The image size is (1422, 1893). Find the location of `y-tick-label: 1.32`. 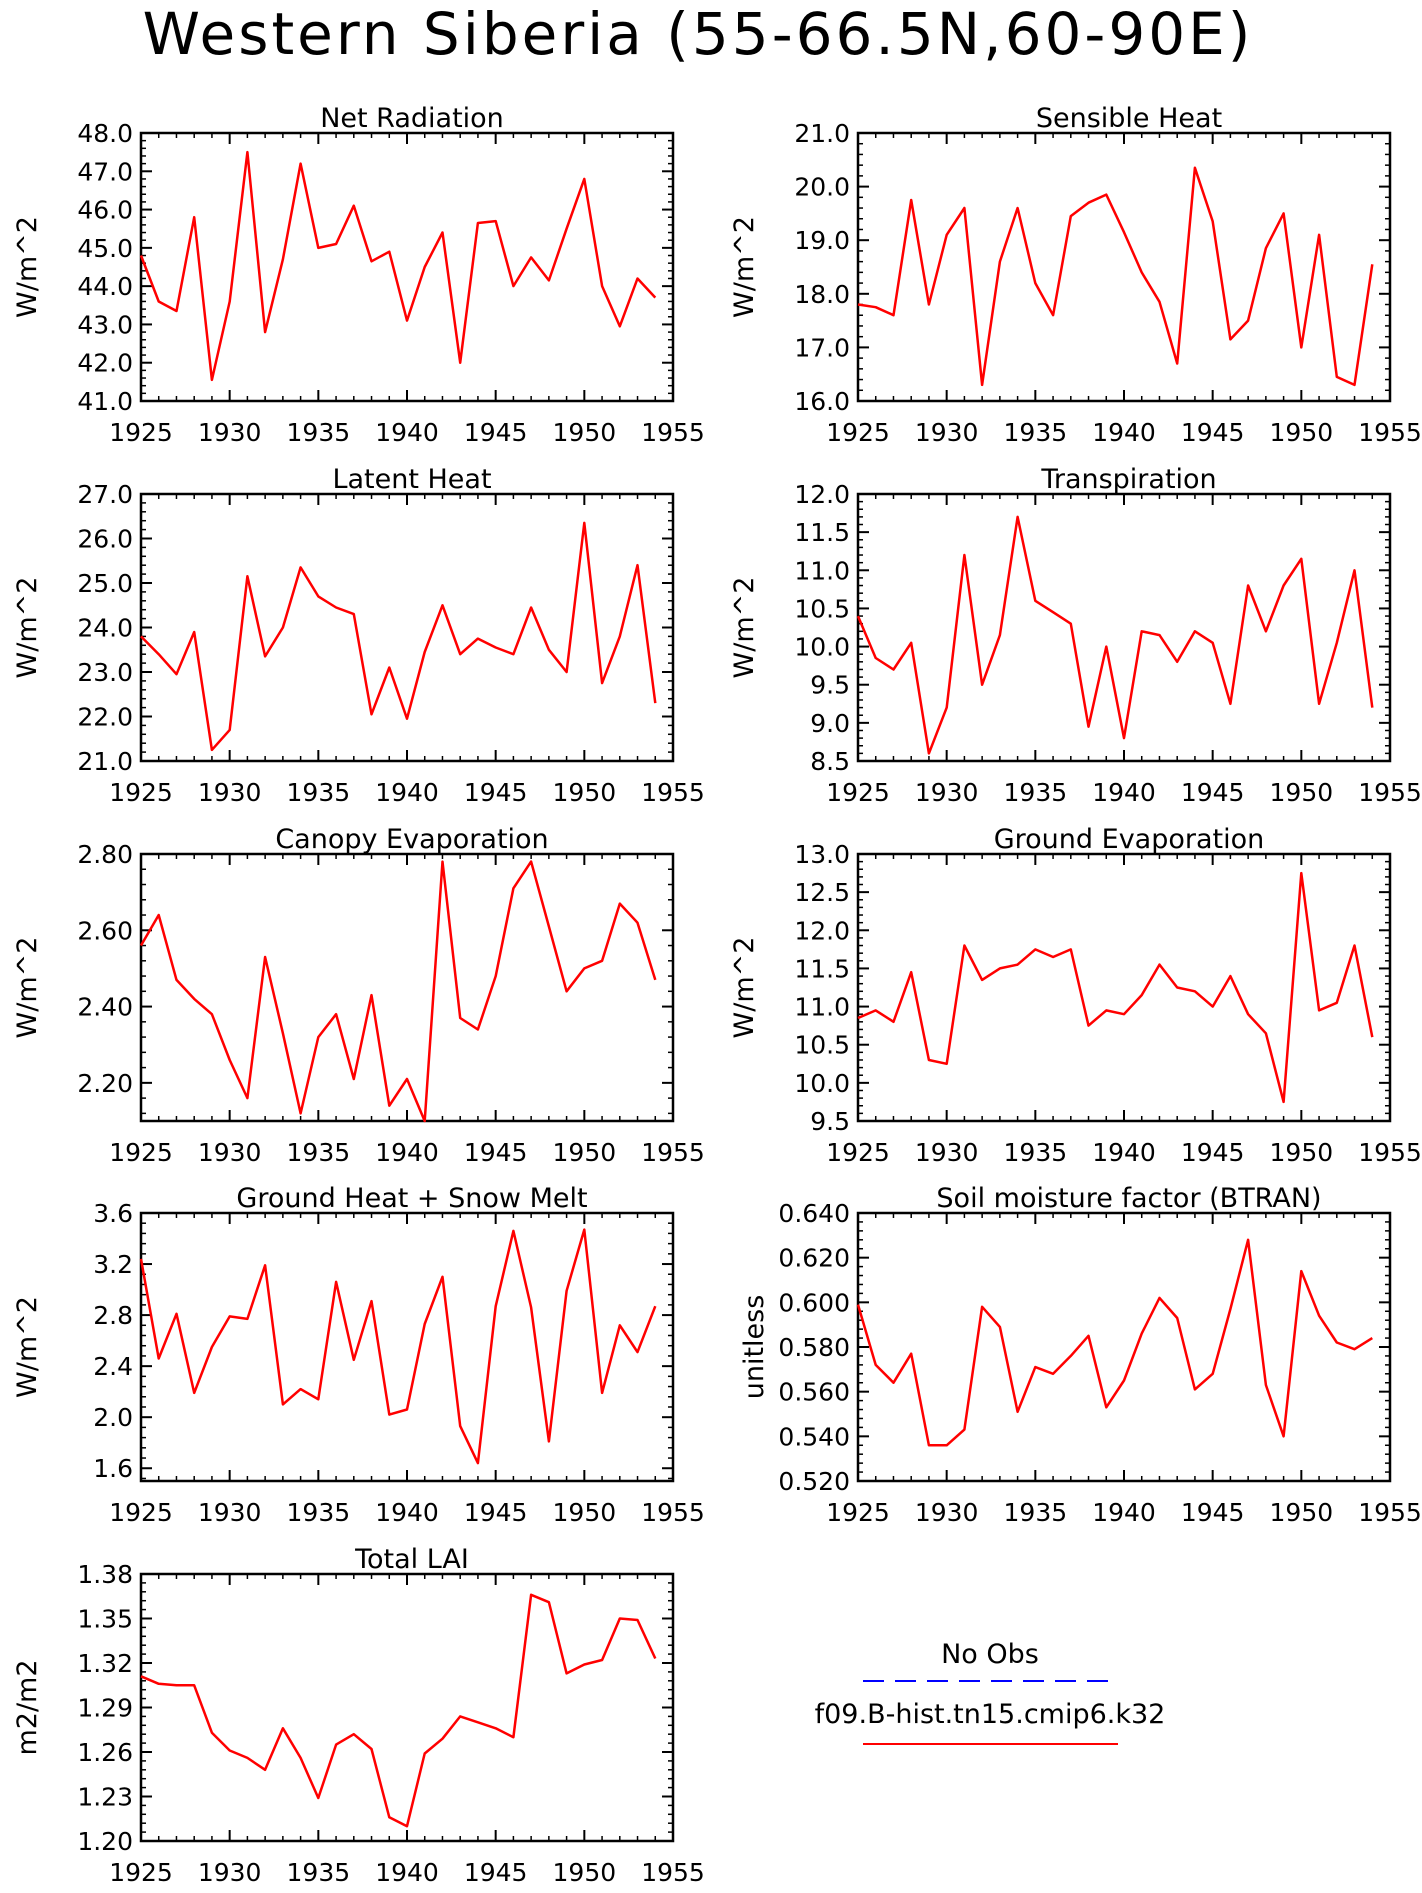

y-tick-label: 1.32 is located at coordinates (105, 1663).